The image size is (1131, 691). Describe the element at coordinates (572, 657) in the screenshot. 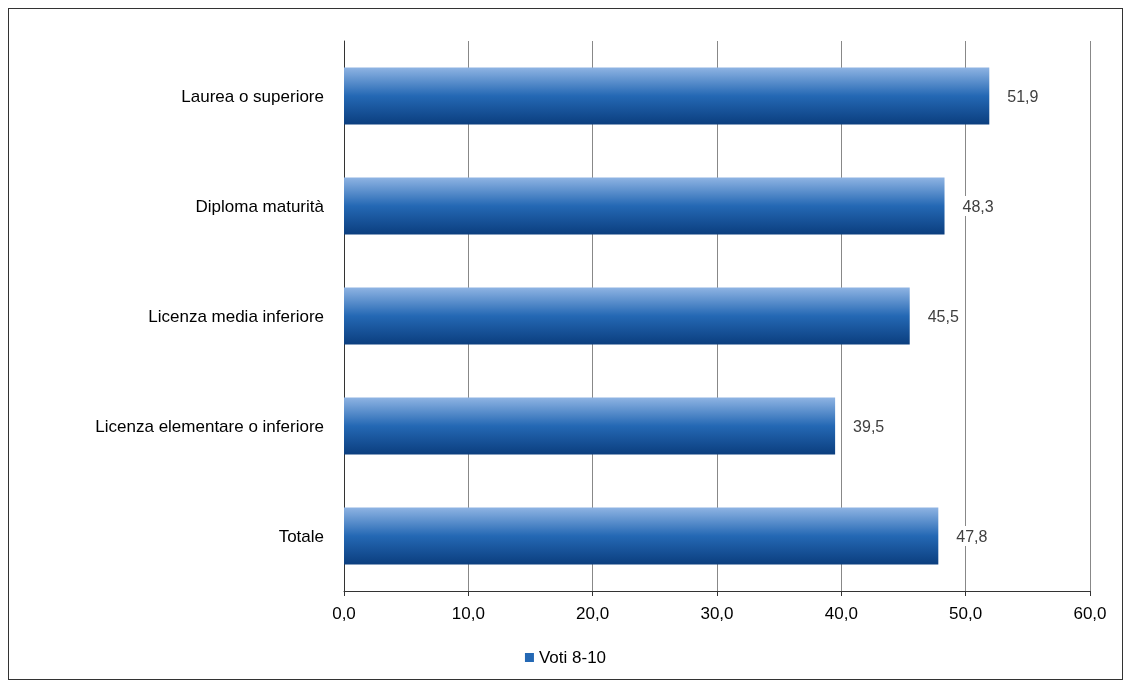

I see `legend-label: Voti 8-10` at that location.